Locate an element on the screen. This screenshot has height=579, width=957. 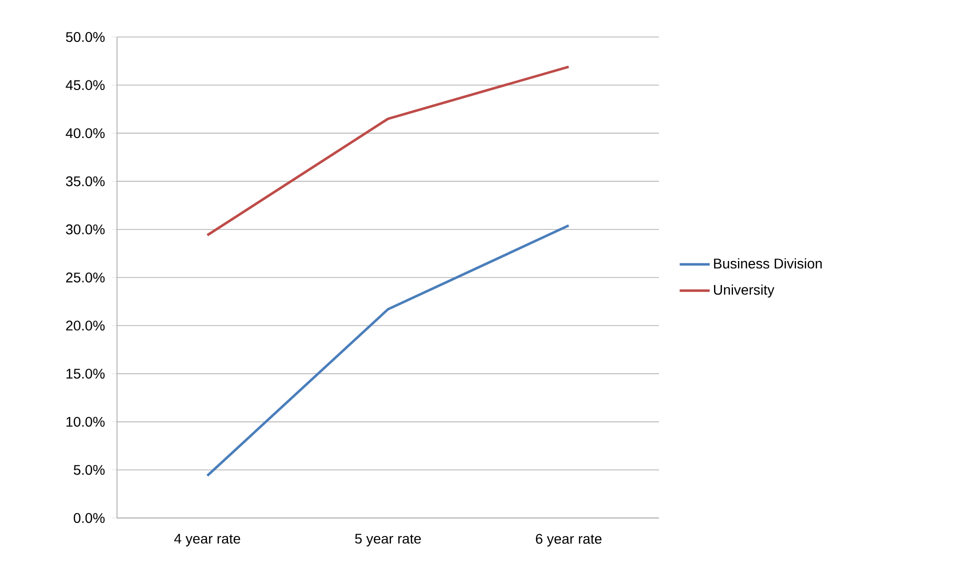
y-tick-label: 5.0% is located at coordinates (89, 469).